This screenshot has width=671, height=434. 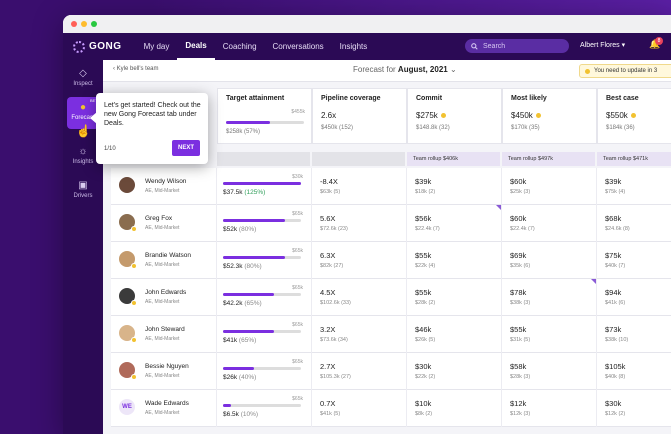 I want to click on commit-cell: $56k $22.4k (7), so click(x=454, y=223).